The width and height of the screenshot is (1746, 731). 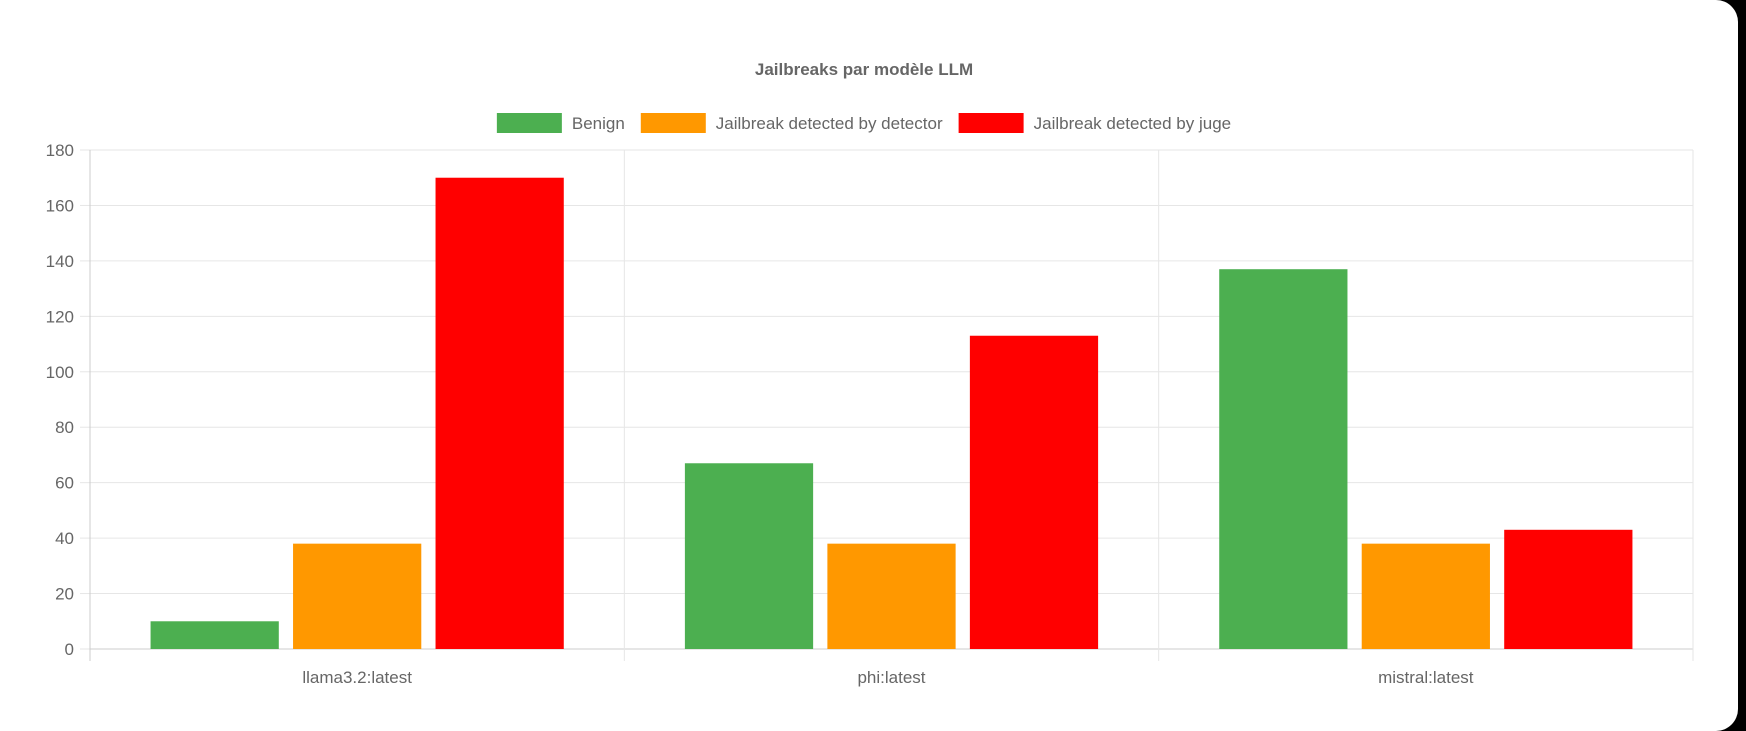 What do you see at coordinates (864, 69) in the screenshot?
I see `chart-title: Jailbreaks par modèle LLM` at bounding box center [864, 69].